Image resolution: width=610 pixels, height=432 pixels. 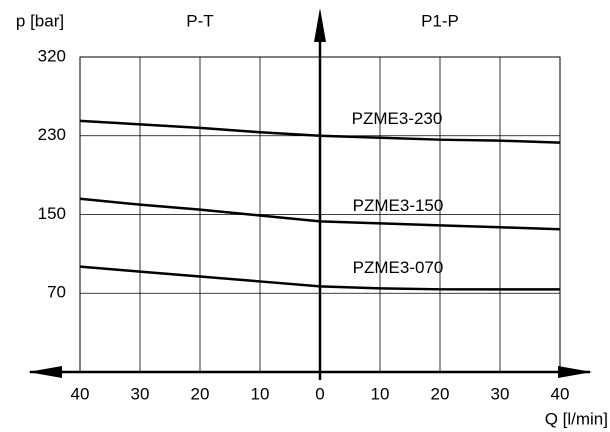 What do you see at coordinates (52, 134) in the screenshot?
I see `y-tick-label: 230` at bounding box center [52, 134].